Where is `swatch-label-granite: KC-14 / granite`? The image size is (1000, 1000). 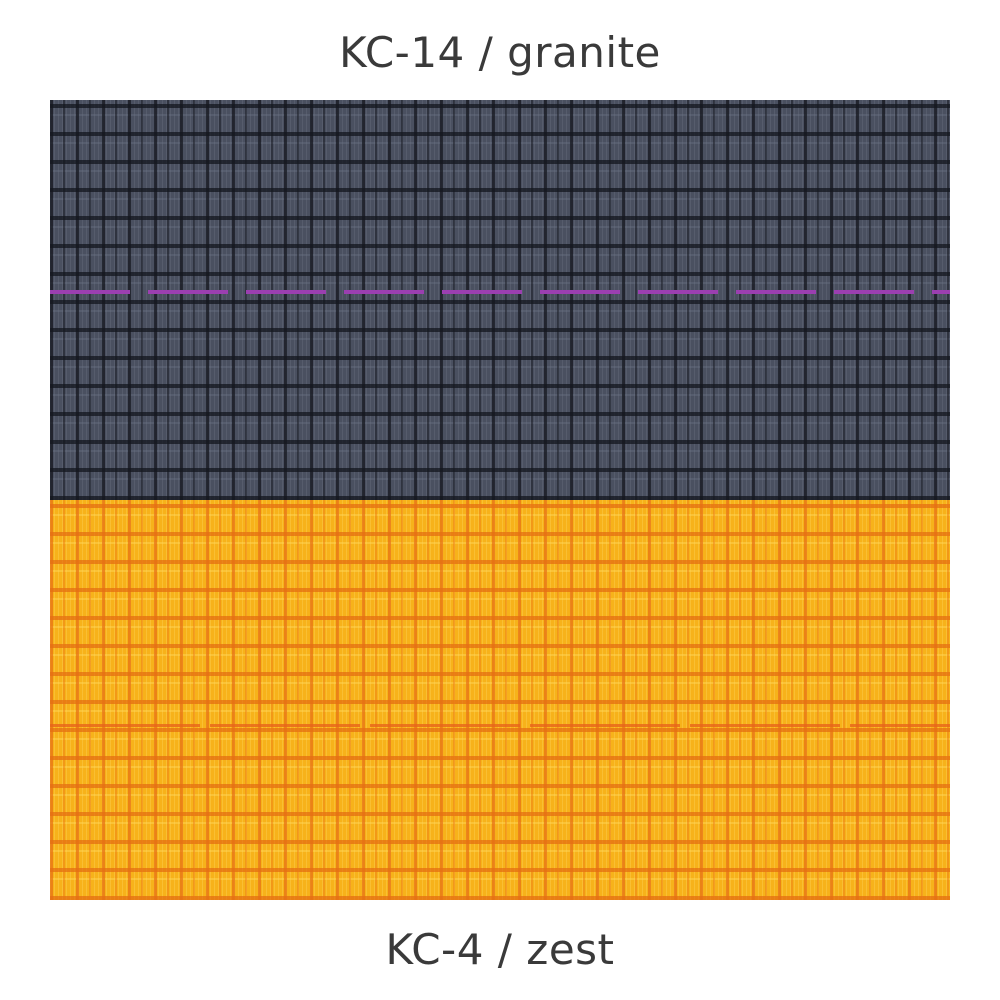 swatch-label-granite: KC-14 / granite is located at coordinates (500, 52).